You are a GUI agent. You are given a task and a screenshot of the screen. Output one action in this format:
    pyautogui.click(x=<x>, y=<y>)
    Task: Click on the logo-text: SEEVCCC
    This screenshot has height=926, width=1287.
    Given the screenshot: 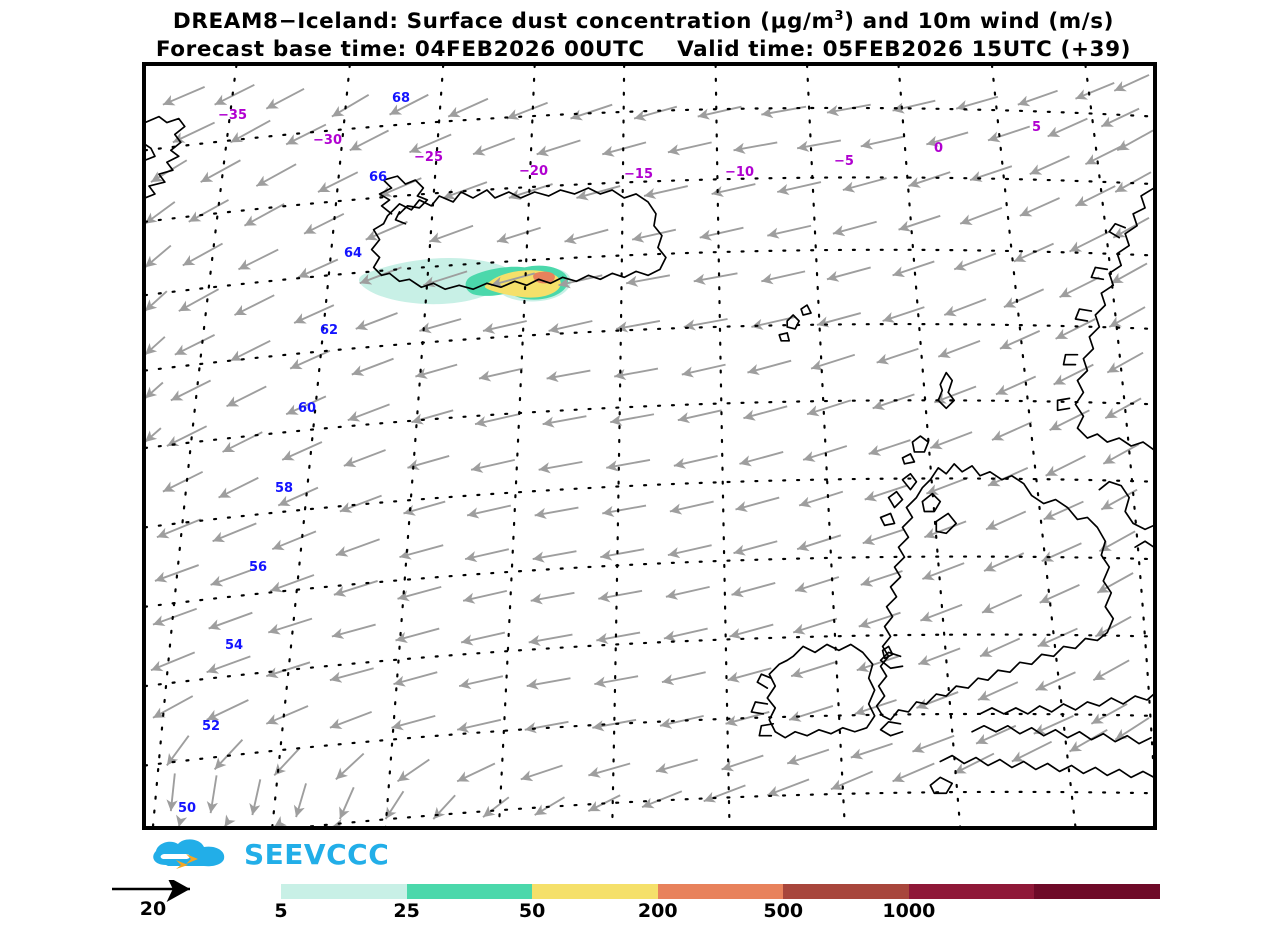 What is the action you would take?
    pyautogui.click(x=317, y=854)
    